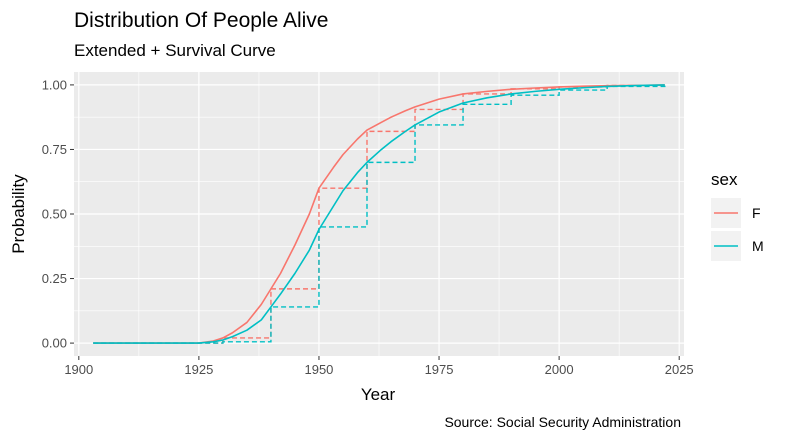  What do you see at coordinates (54, 214) in the screenshot?
I see `y-tick-label: 0.50` at bounding box center [54, 214].